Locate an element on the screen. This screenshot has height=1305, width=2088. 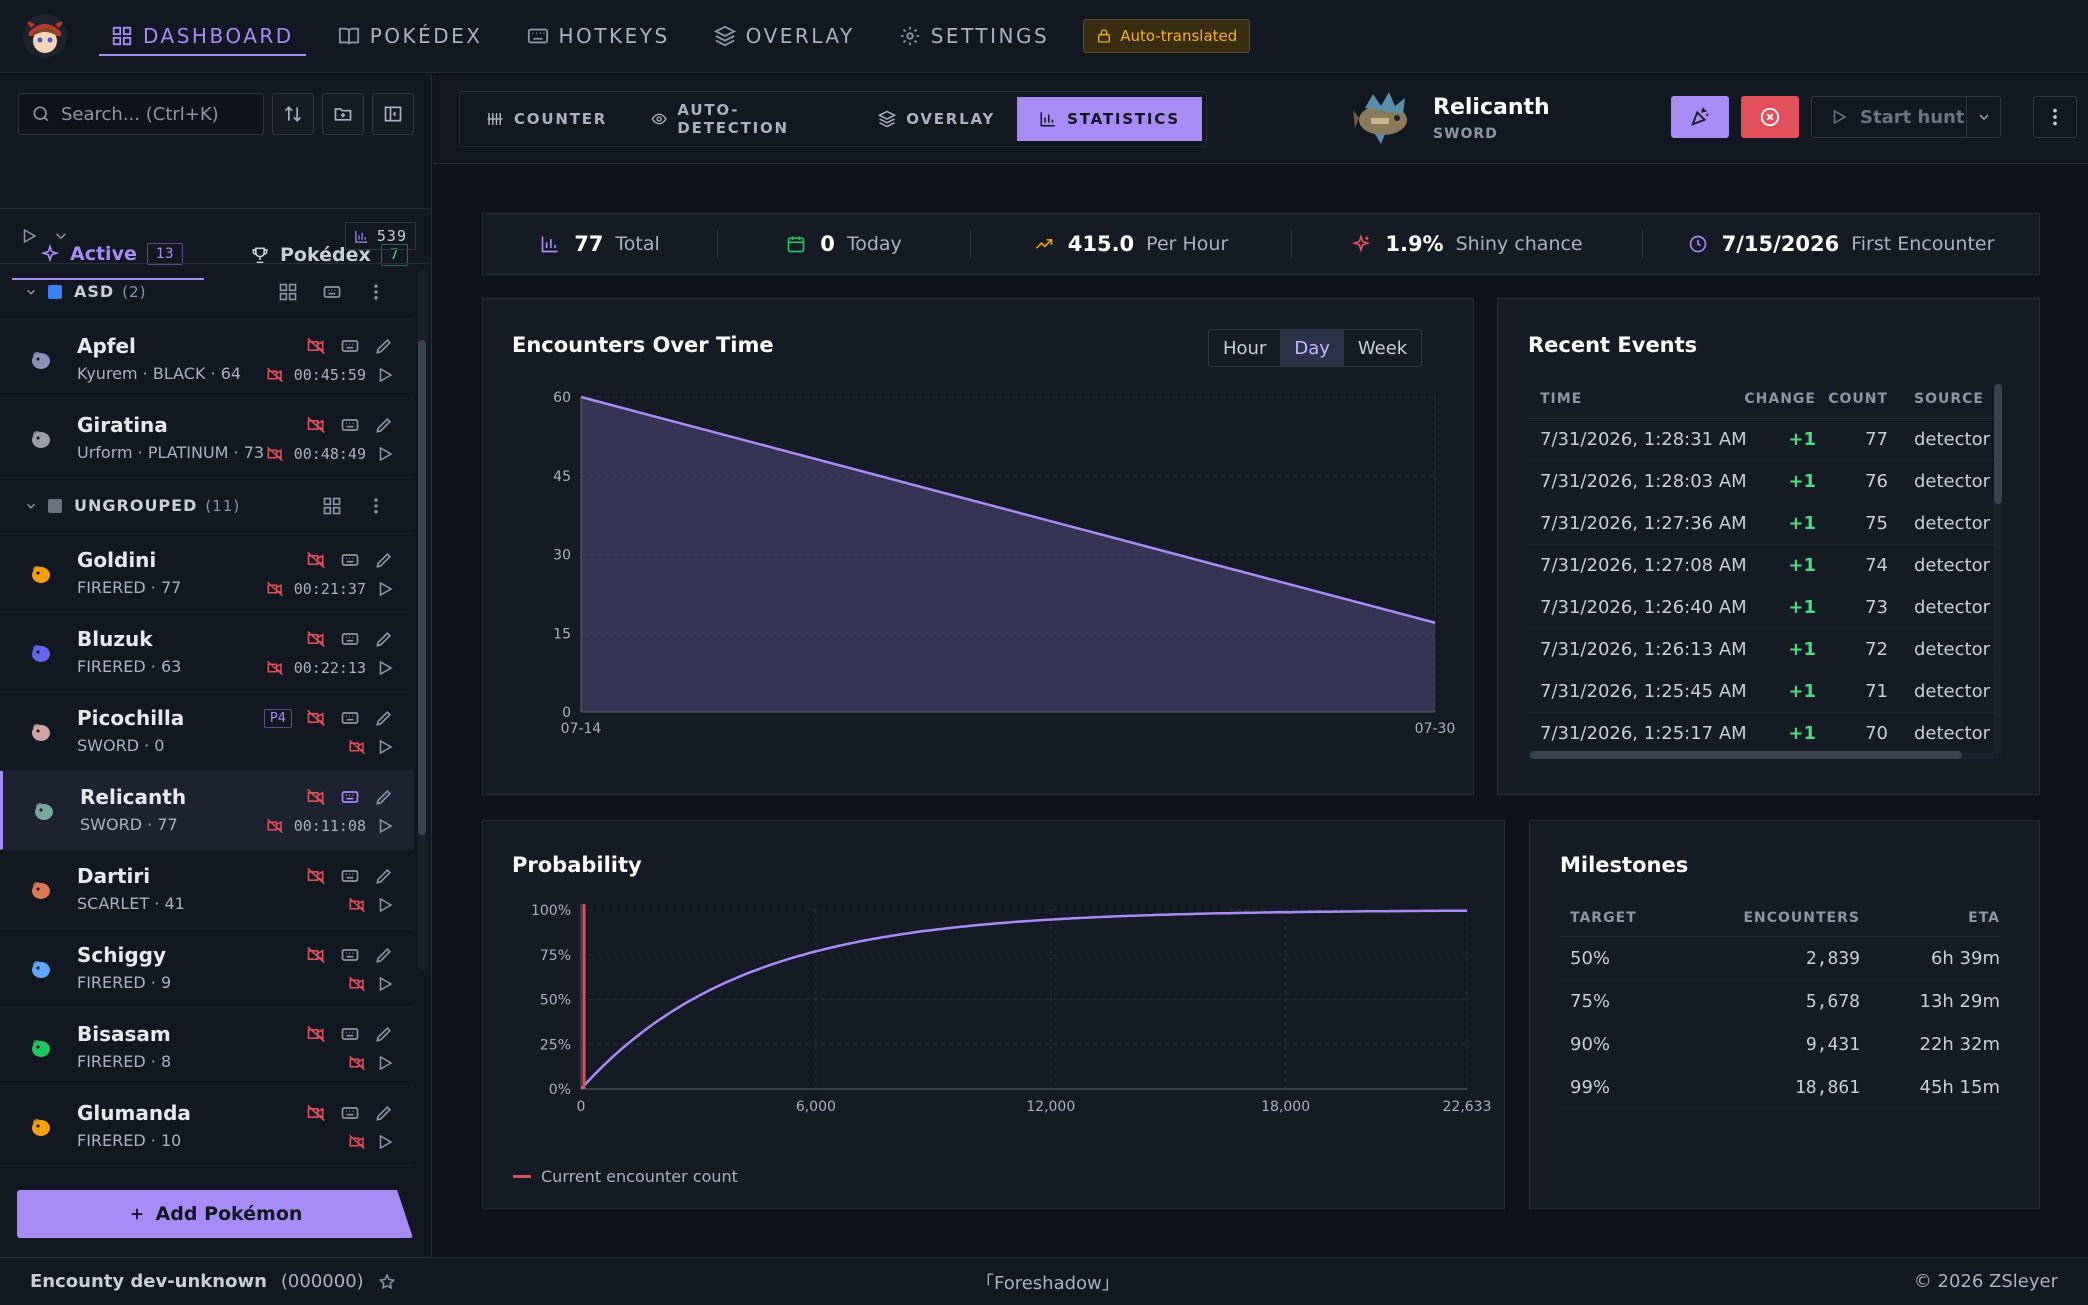
group-count: (11) is located at coordinates (223, 505).